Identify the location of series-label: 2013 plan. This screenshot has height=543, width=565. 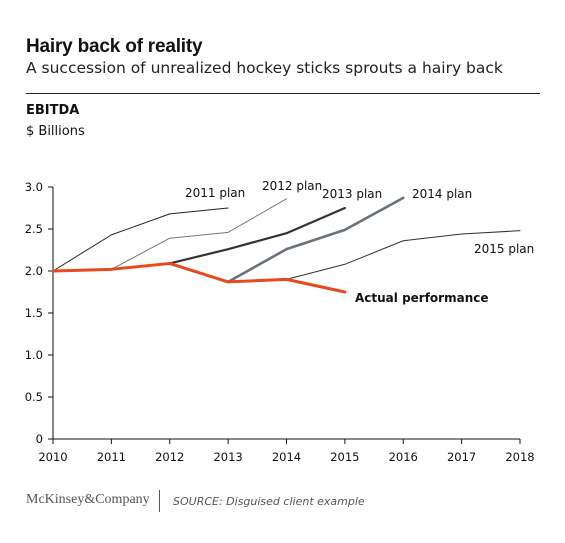
(352, 194).